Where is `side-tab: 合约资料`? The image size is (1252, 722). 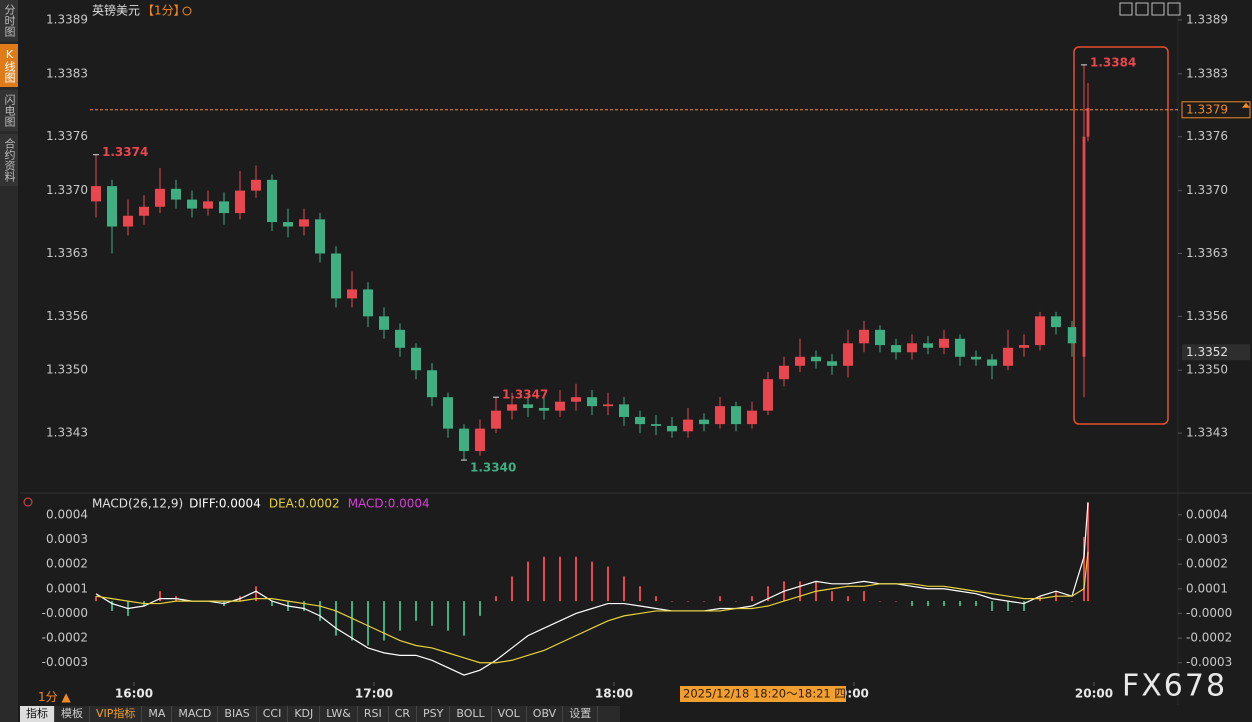
side-tab: 合约资料 is located at coordinates (9, 160).